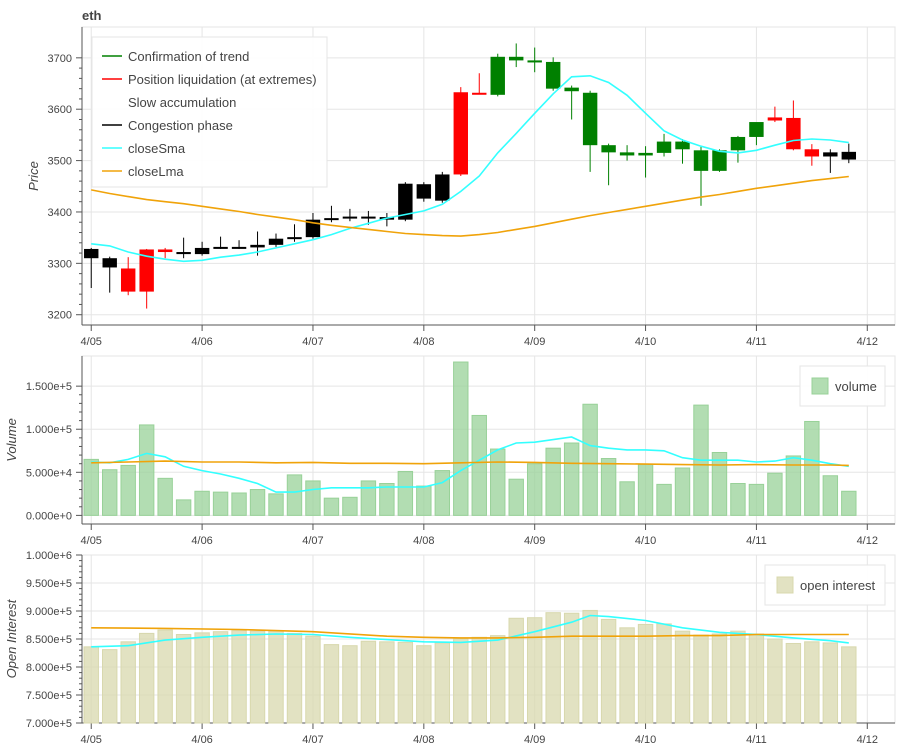 The height and width of the screenshot is (755, 900). I want to click on legend: volume, so click(842, 386).